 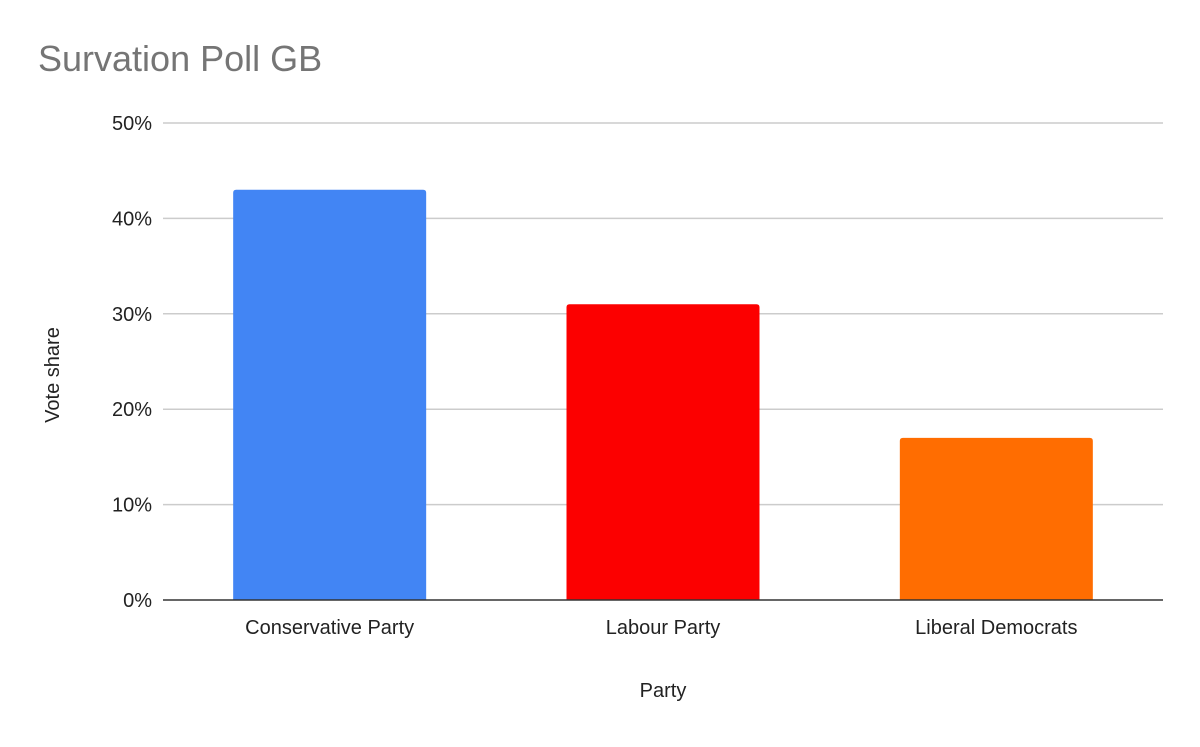 What do you see at coordinates (132, 219) in the screenshot?
I see `y-tick-label: 40%` at bounding box center [132, 219].